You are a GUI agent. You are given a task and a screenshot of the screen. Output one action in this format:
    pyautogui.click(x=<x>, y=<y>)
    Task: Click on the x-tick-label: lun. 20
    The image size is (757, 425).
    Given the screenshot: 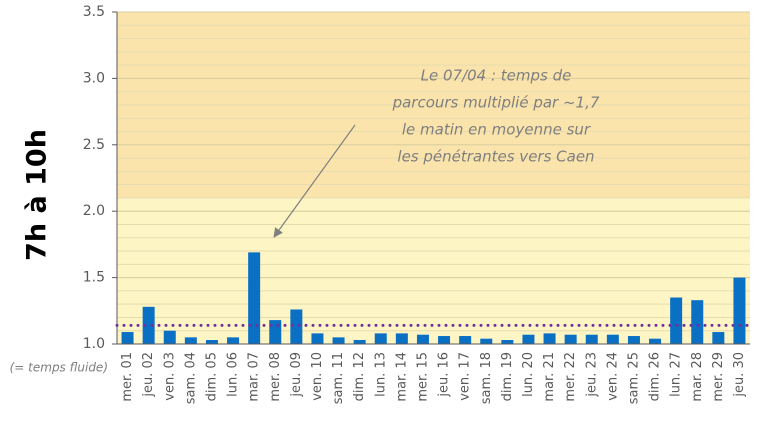 What is the action you would take?
    pyautogui.click(x=528, y=374)
    